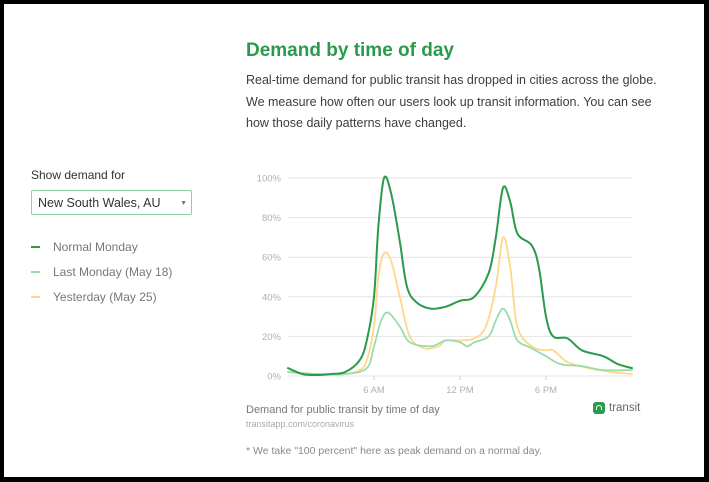  Describe the element at coordinates (95, 246) in the screenshot. I see `legend-label: Normal Monday` at that location.